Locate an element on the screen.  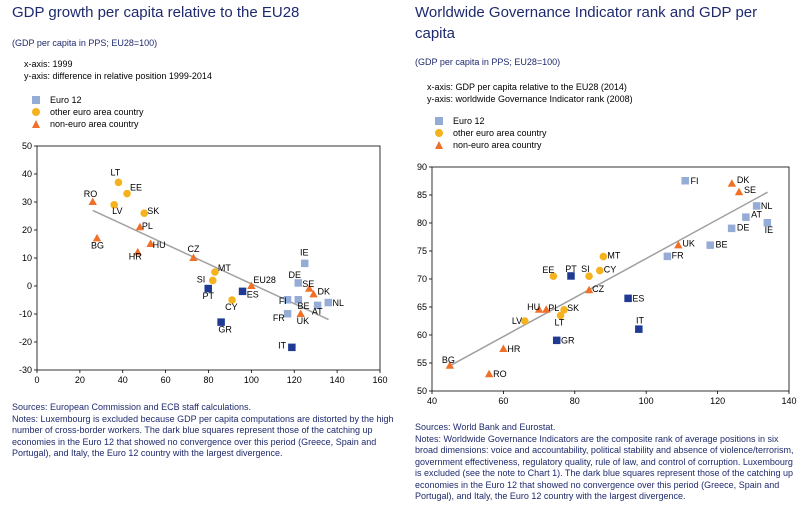
x-tick-label: 40 is located at coordinates (432, 401).